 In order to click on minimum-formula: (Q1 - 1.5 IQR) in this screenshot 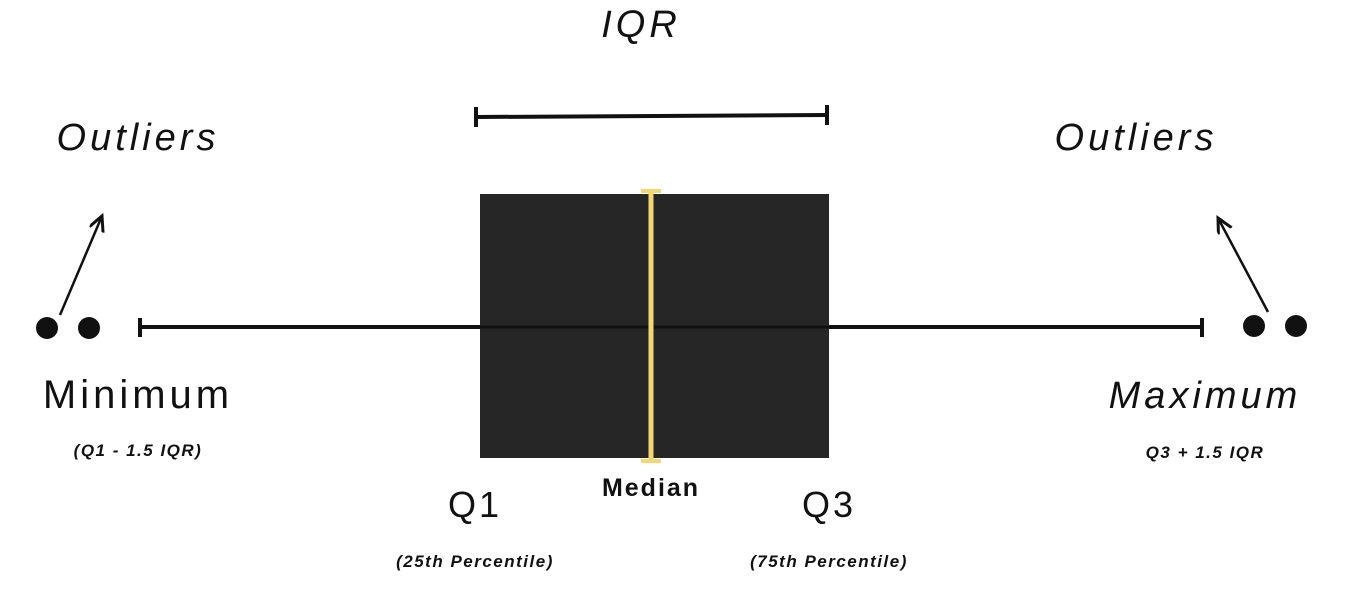, I will do `click(138, 450)`.